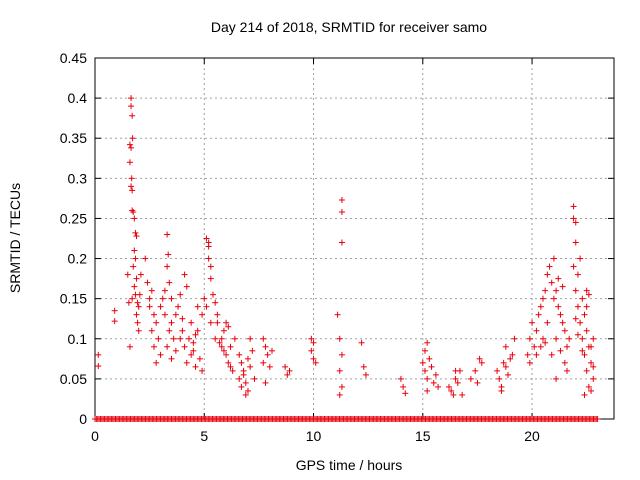 Image resolution: width=640 pixels, height=480 pixels. Describe the element at coordinates (78, 98) in the screenshot. I see `y-tick-label: 0.4` at that location.